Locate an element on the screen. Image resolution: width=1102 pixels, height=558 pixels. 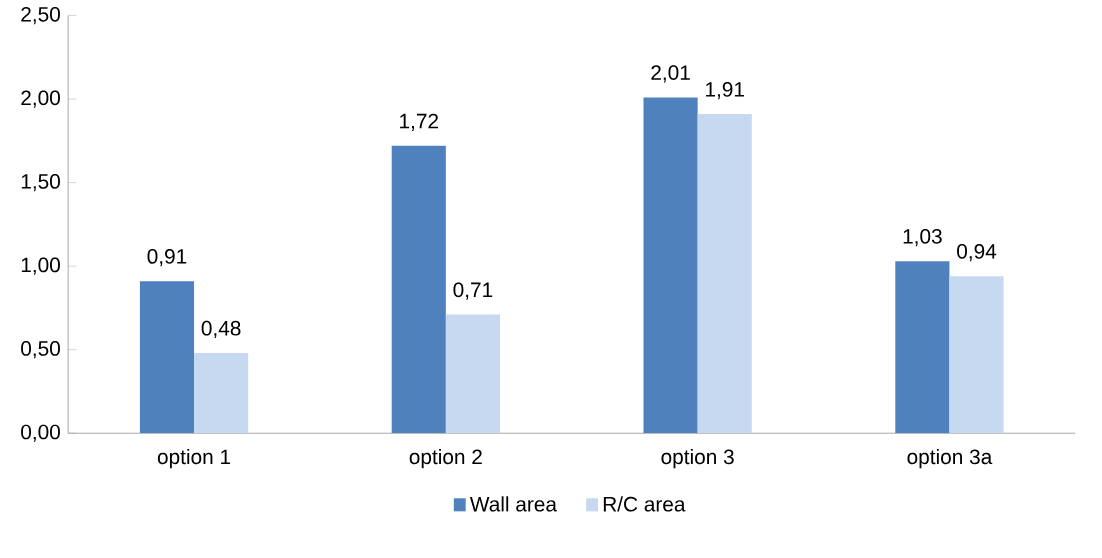
data-label: 0,91 is located at coordinates (167, 258).